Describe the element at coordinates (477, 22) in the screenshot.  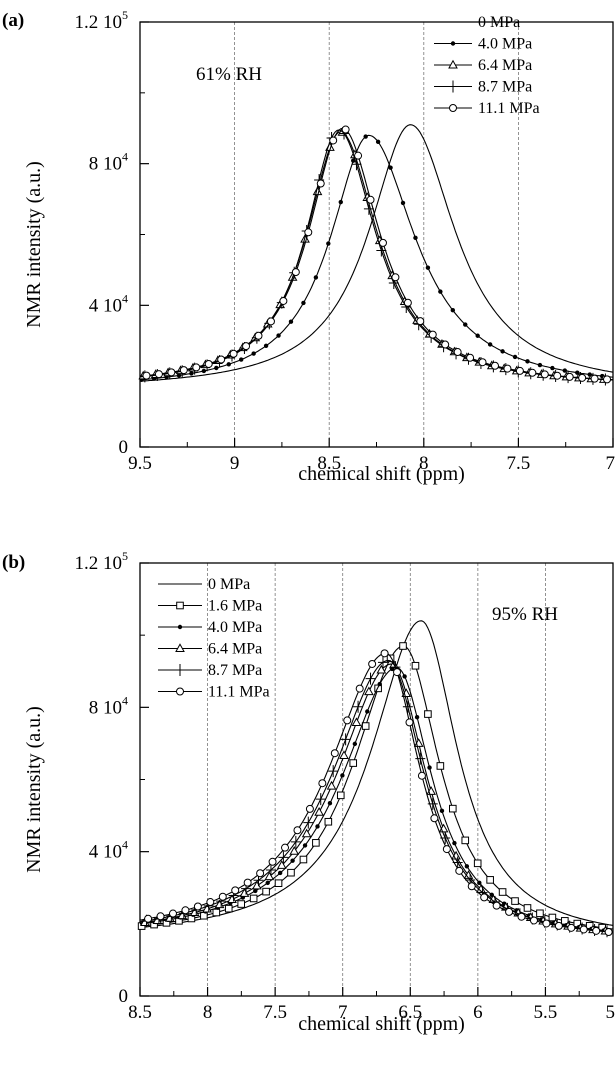
I see `legend-entry: 0 MPa` at that location.